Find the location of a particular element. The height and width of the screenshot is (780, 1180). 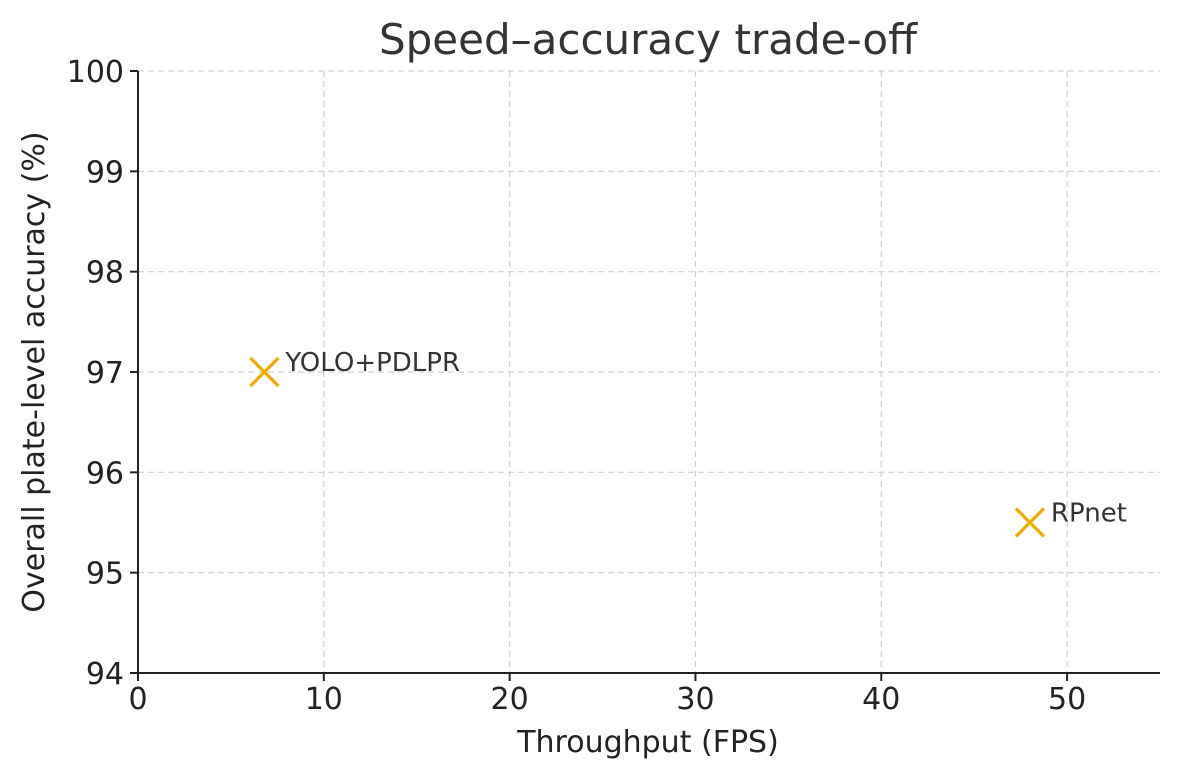

chart-title: Speed–accuracy trade-off is located at coordinates (648, 39).